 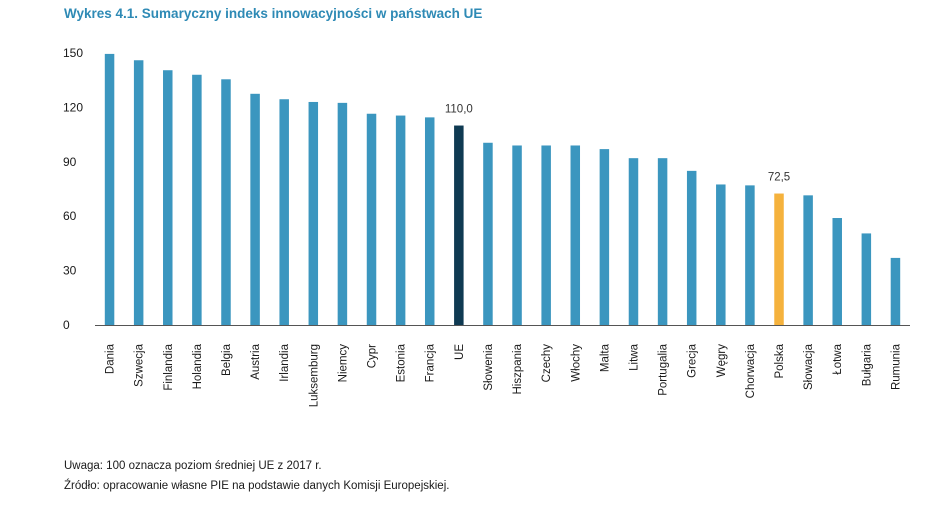 What do you see at coordinates (226, 202) in the screenshot?
I see `bar-belgia` at bounding box center [226, 202].